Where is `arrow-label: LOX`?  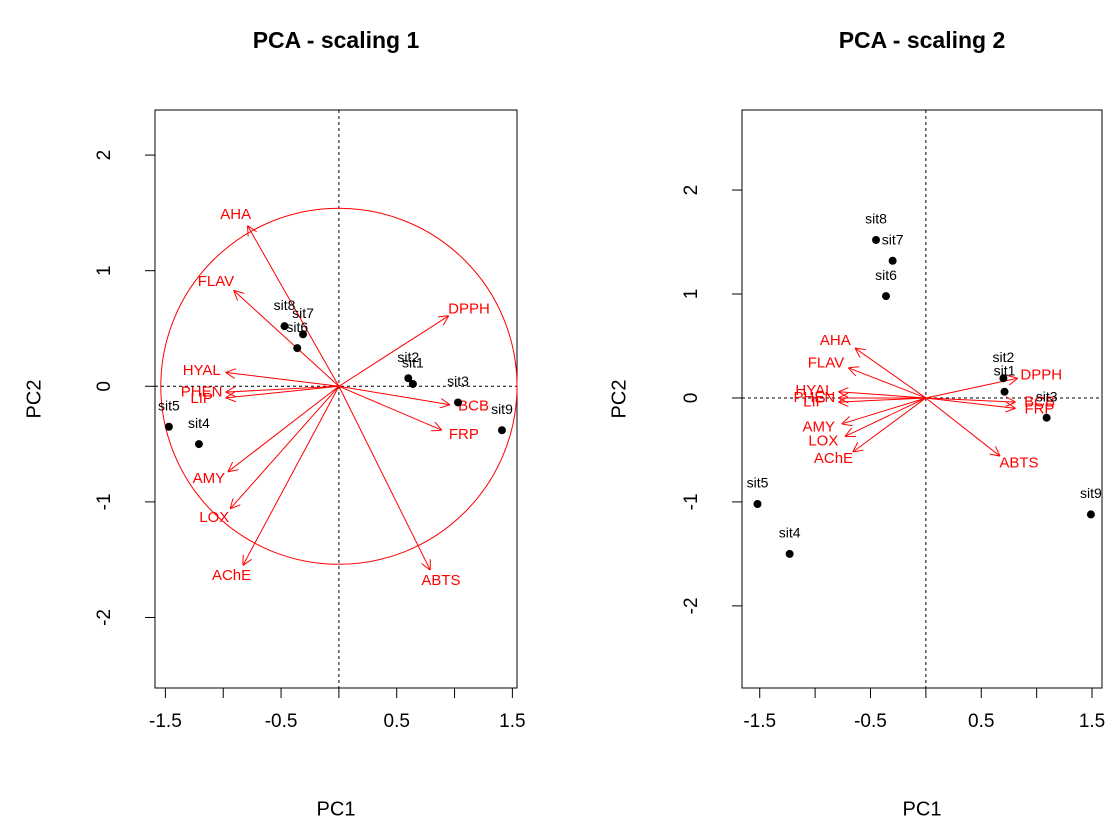 arrow-label: LOX is located at coordinates (214, 517).